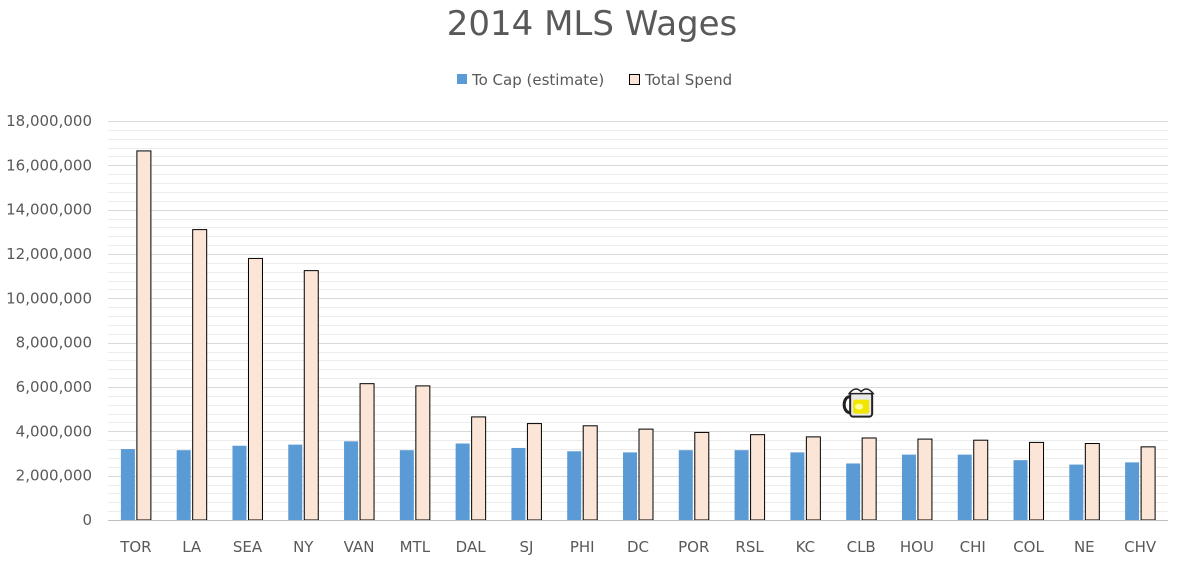  What do you see at coordinates (239, 482) in the screenshot?
I see `bar-to-cap-sea` at bounding box center [239, 482].